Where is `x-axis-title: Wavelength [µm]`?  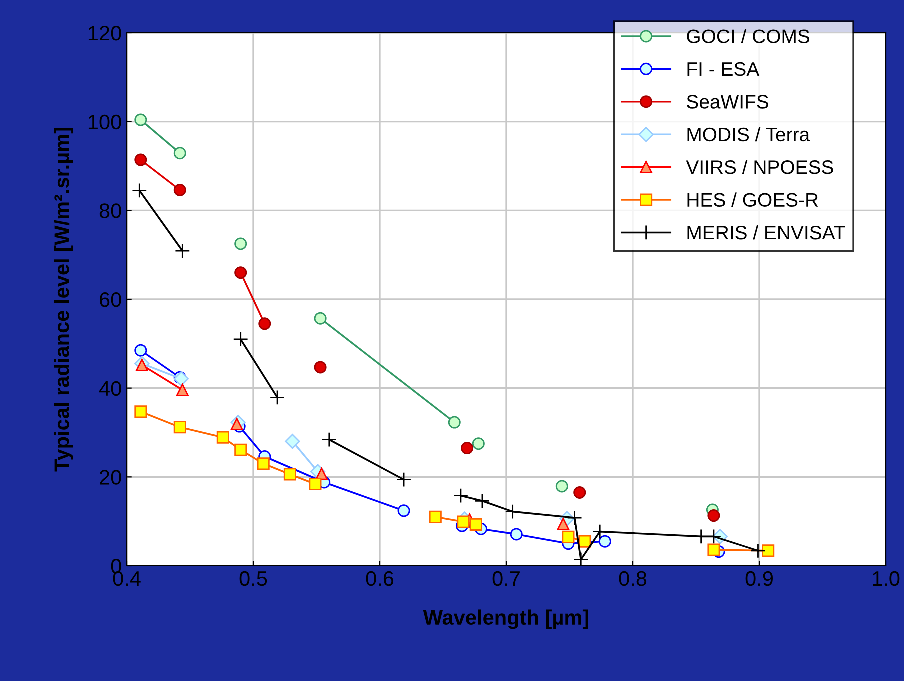 x-axis-title: Wavelength [µm] is located at coordinates (505, 620).